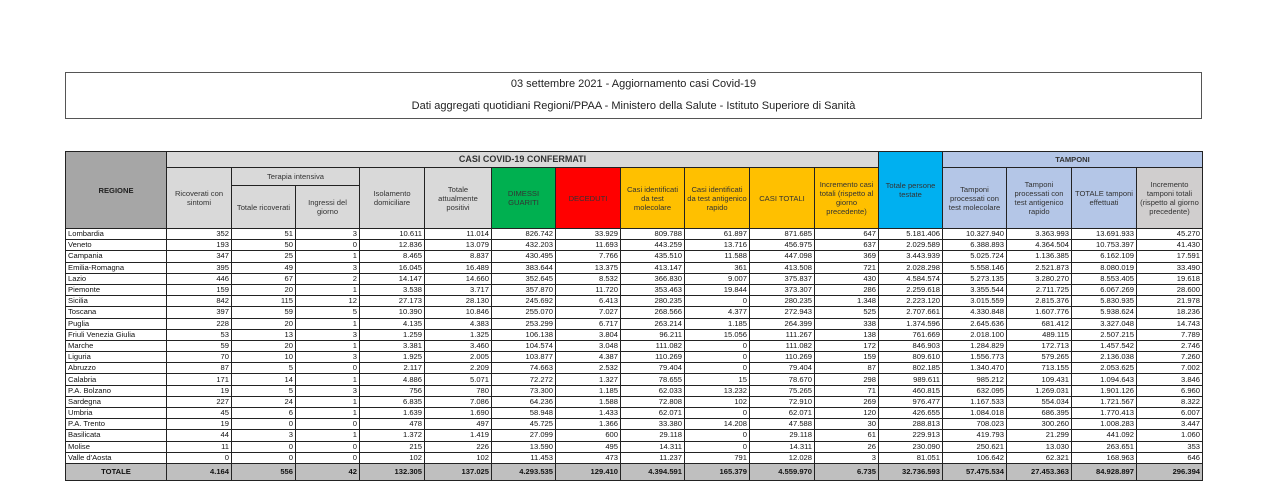 The width and height of the screenshot is (1280, 493). Describe the element at coordinates (458, 267) in the screenshot. I see `cell-value: 16.489` at that location.